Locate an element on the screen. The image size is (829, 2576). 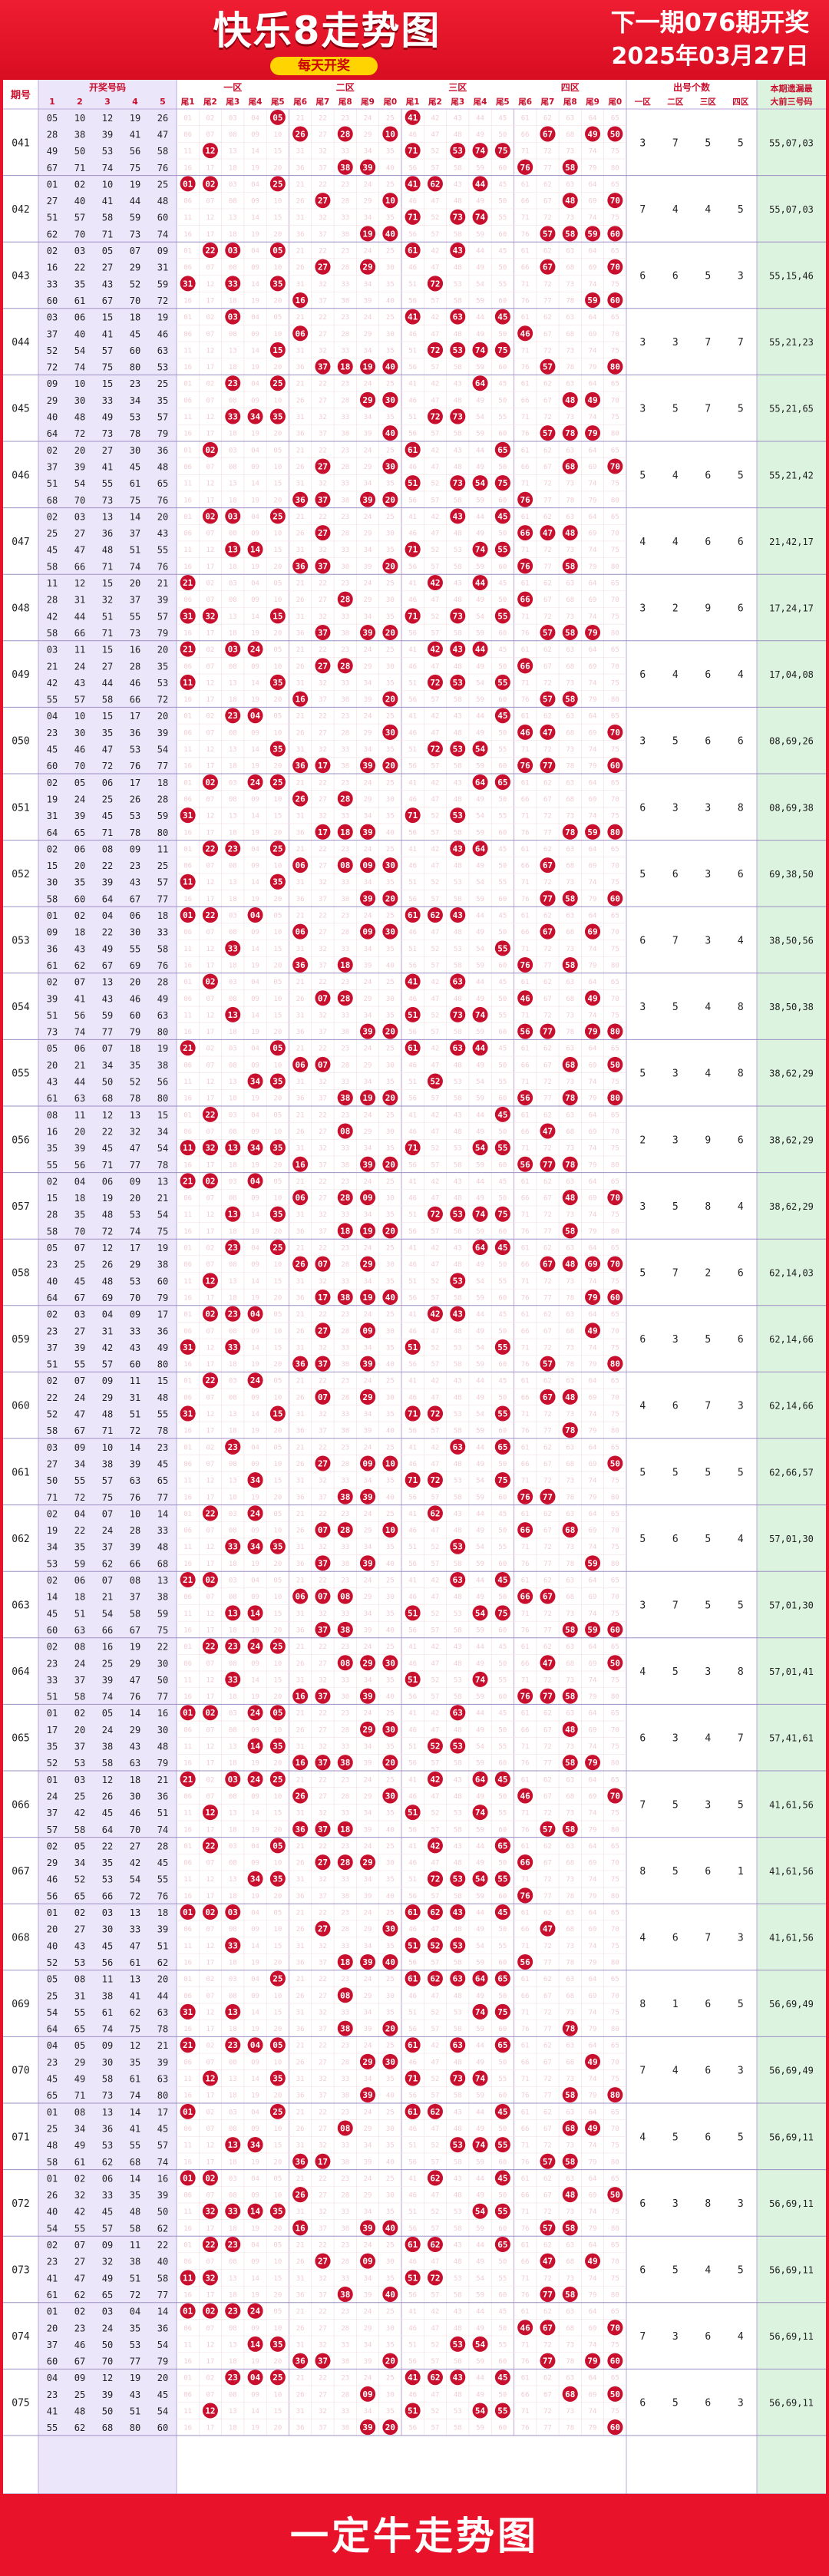
issue-number: 042 is located at coordinates (20, 210).